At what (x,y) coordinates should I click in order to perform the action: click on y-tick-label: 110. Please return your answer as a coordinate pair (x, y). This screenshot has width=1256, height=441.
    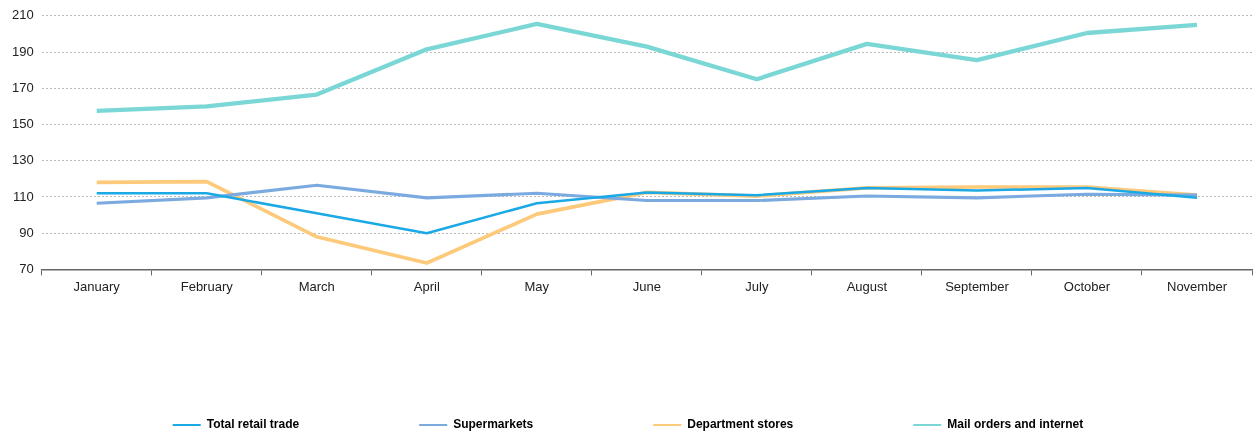
    Looking at the image, I should click on (23, 196).